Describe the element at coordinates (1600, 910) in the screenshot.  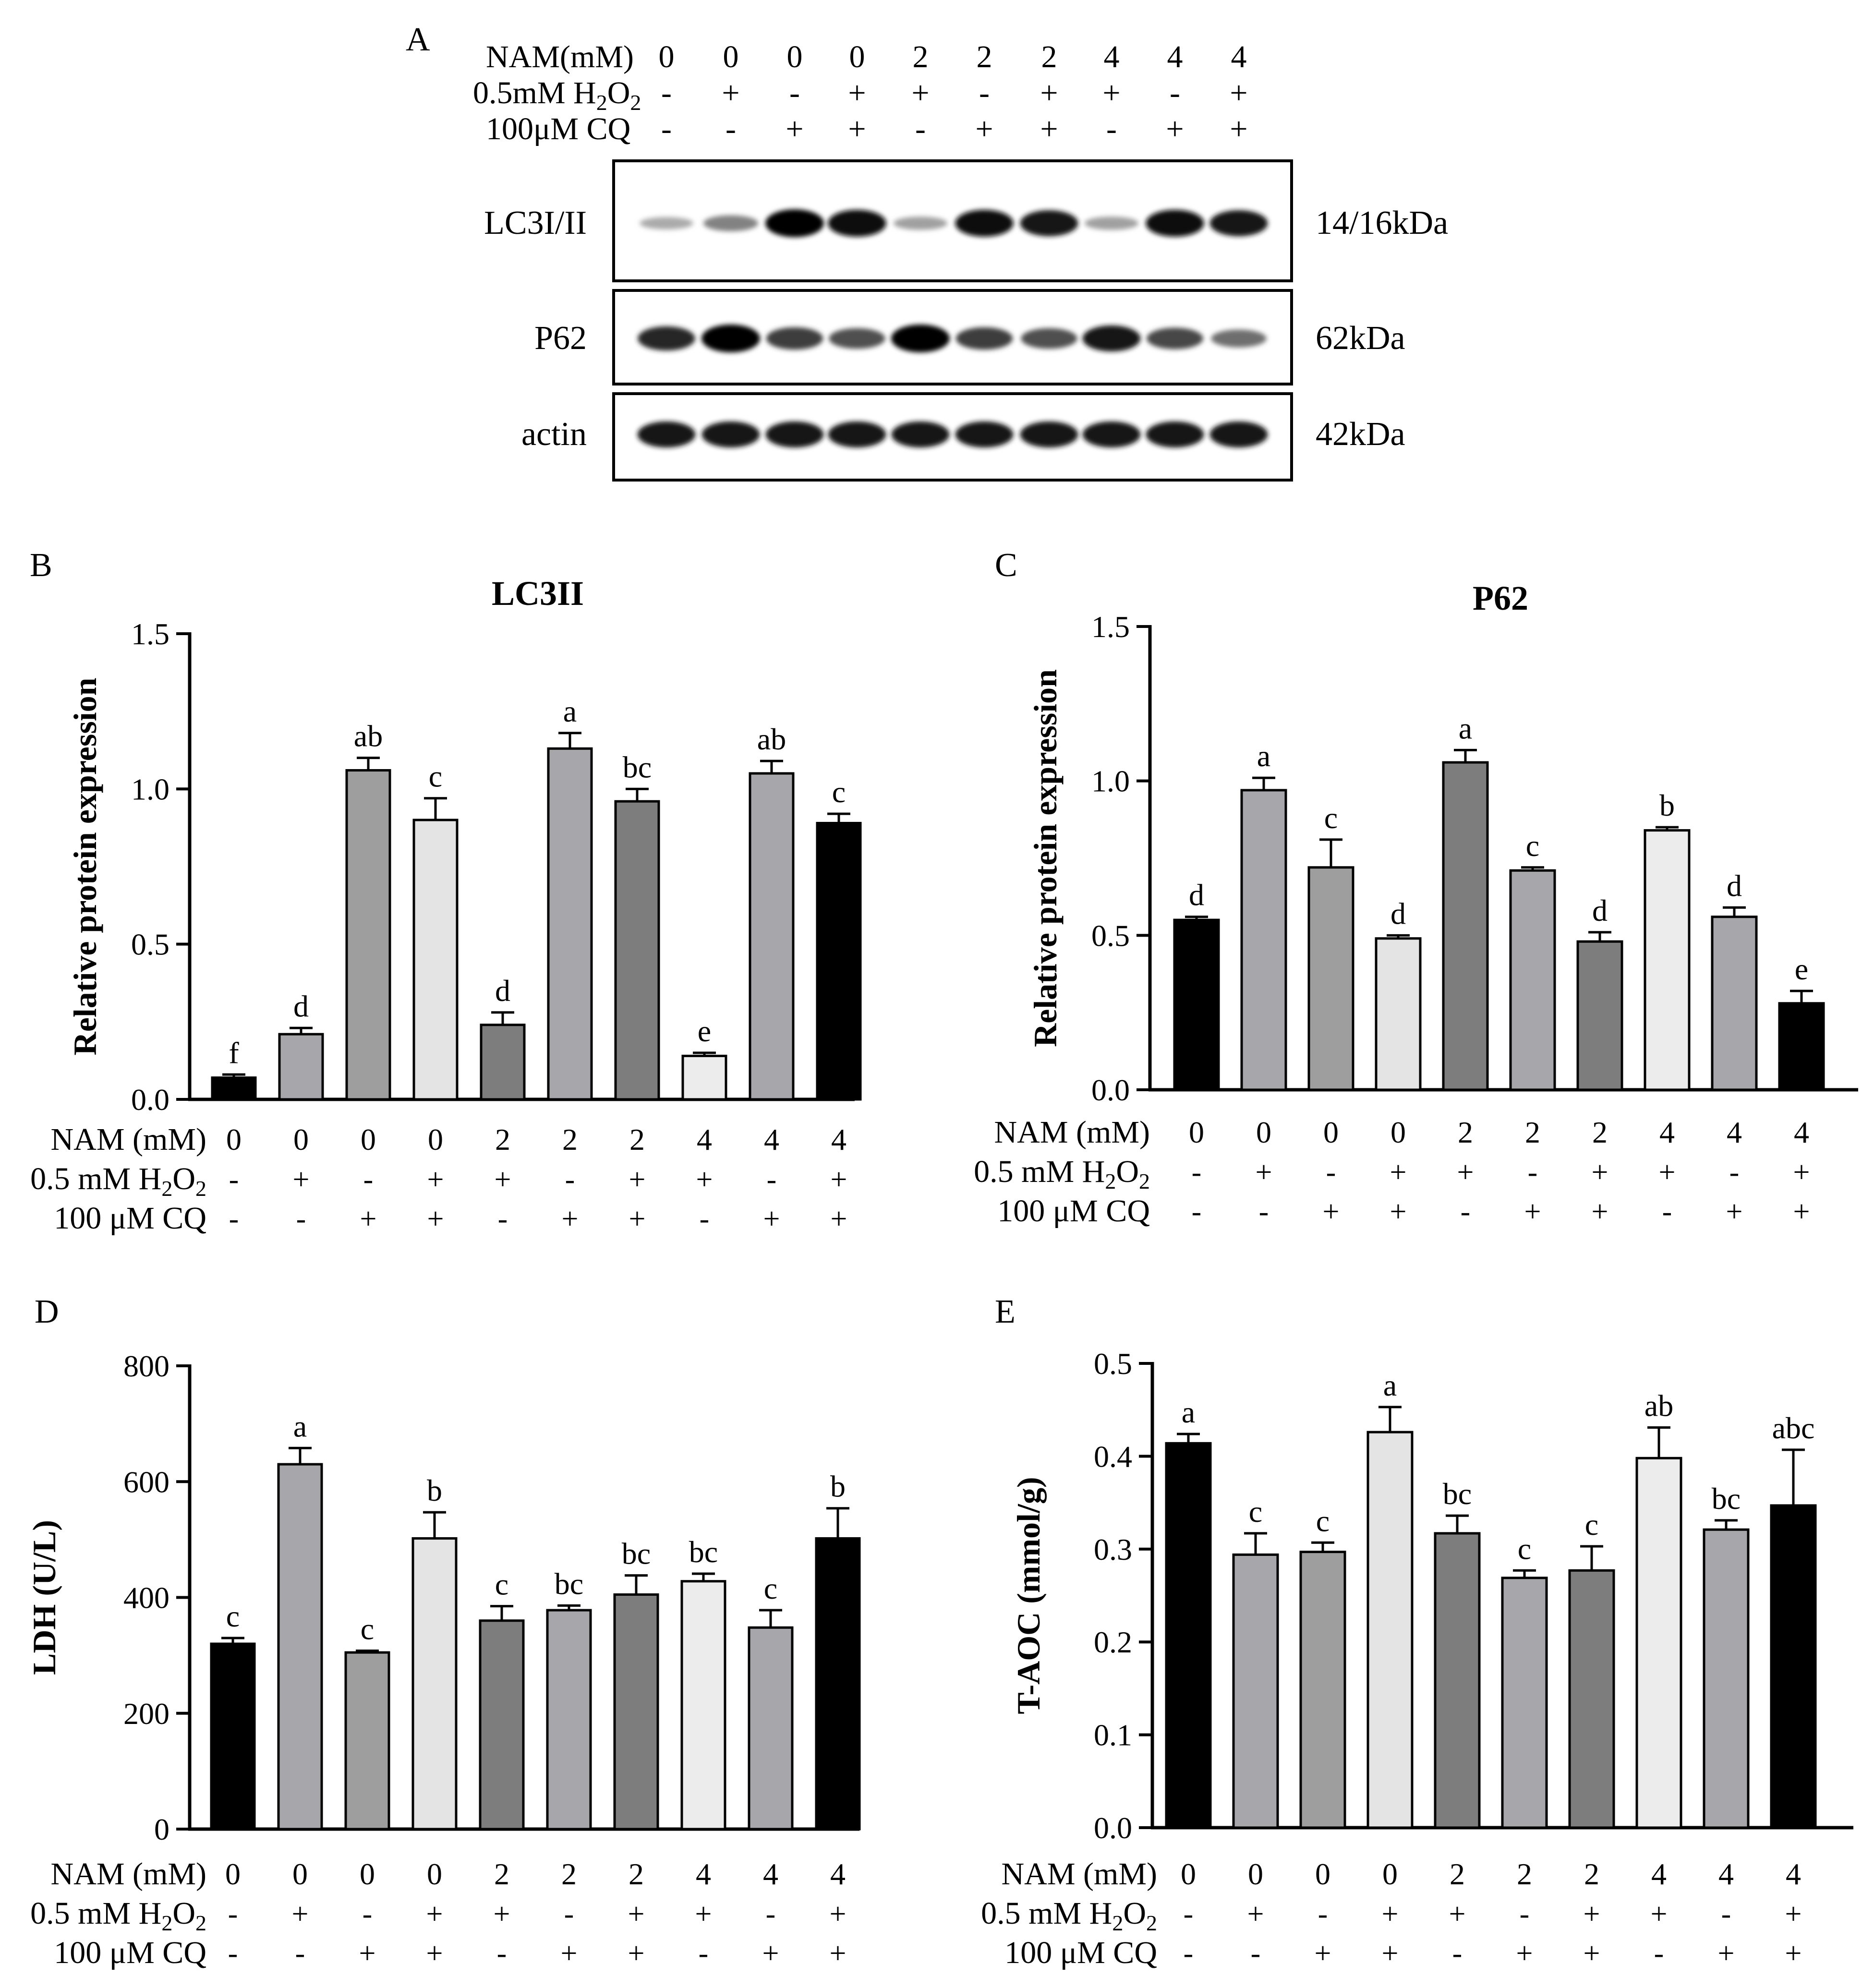
I see `significance-letter: d` at that location.